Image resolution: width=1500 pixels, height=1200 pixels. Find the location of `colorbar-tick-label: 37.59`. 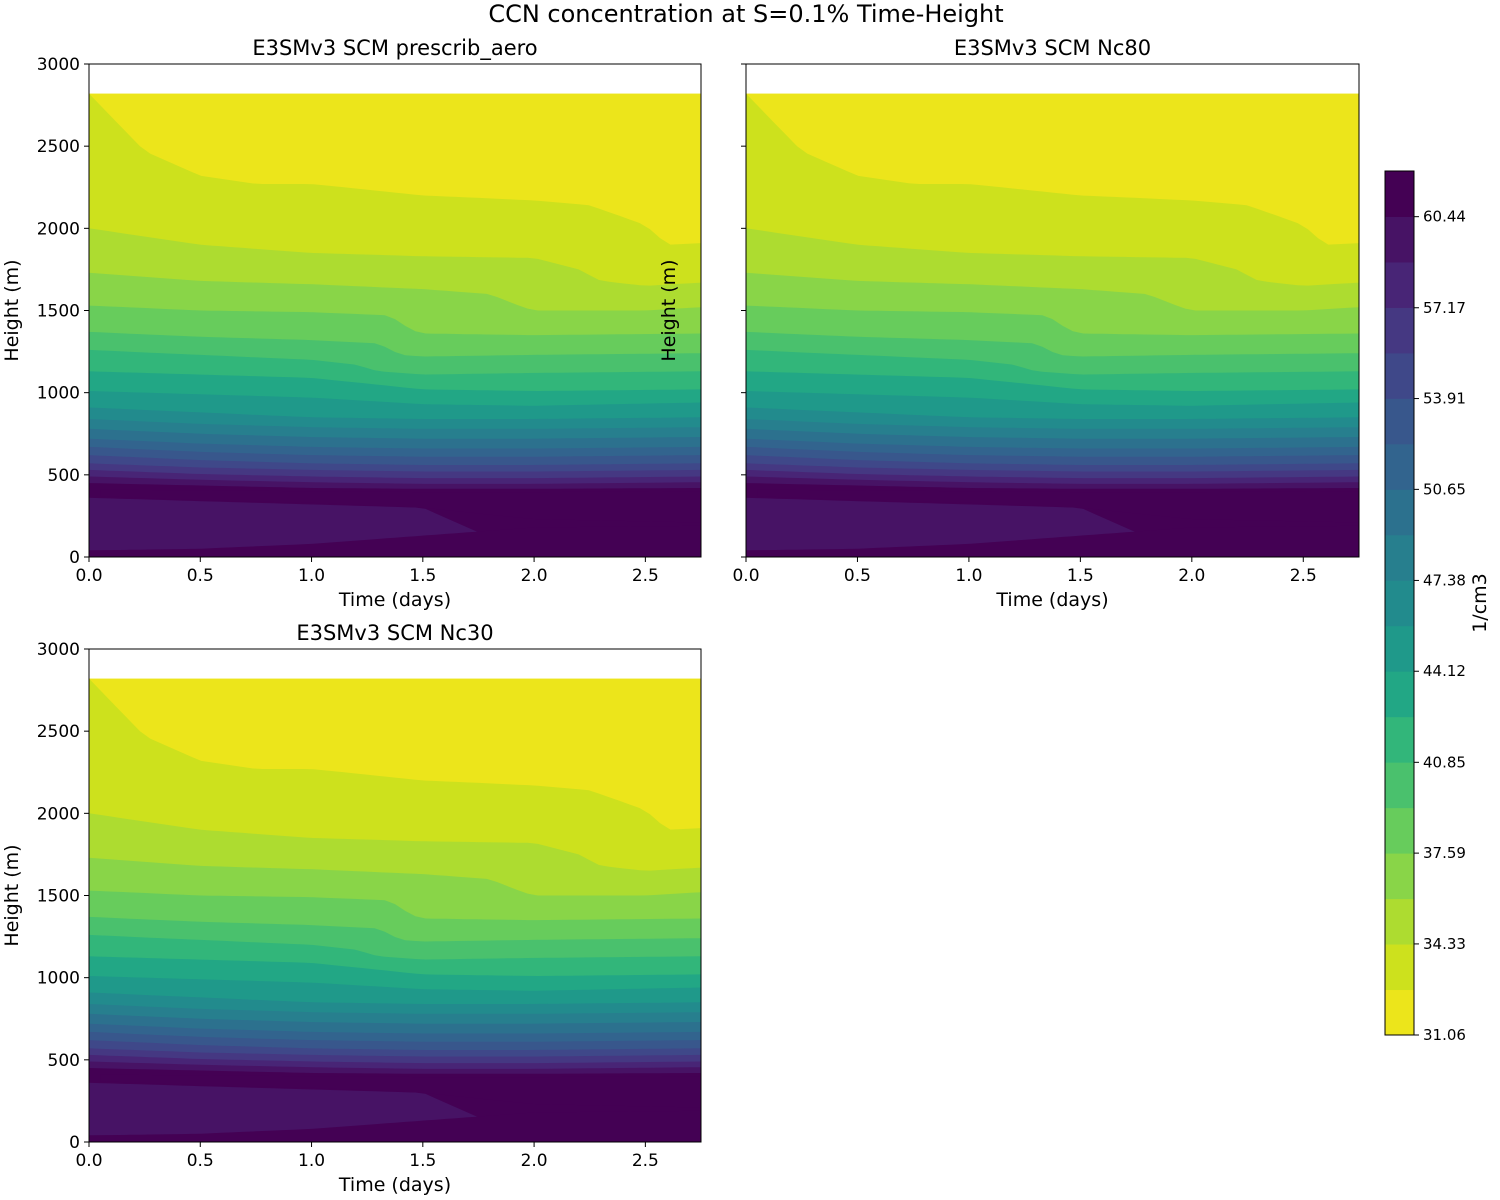

colorbar-tick-label: 37.59 is located at coordinates (1444, 853).